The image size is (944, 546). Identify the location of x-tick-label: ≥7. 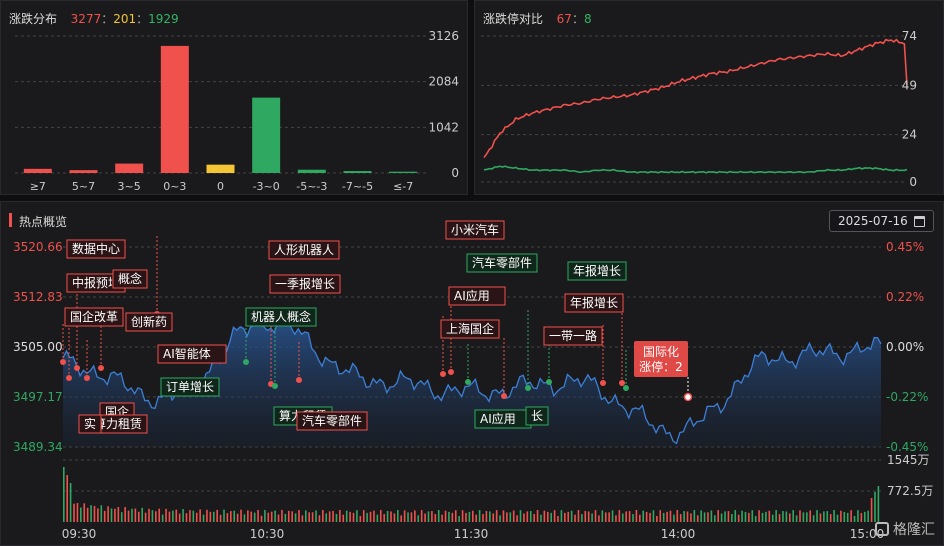
(38, 186).